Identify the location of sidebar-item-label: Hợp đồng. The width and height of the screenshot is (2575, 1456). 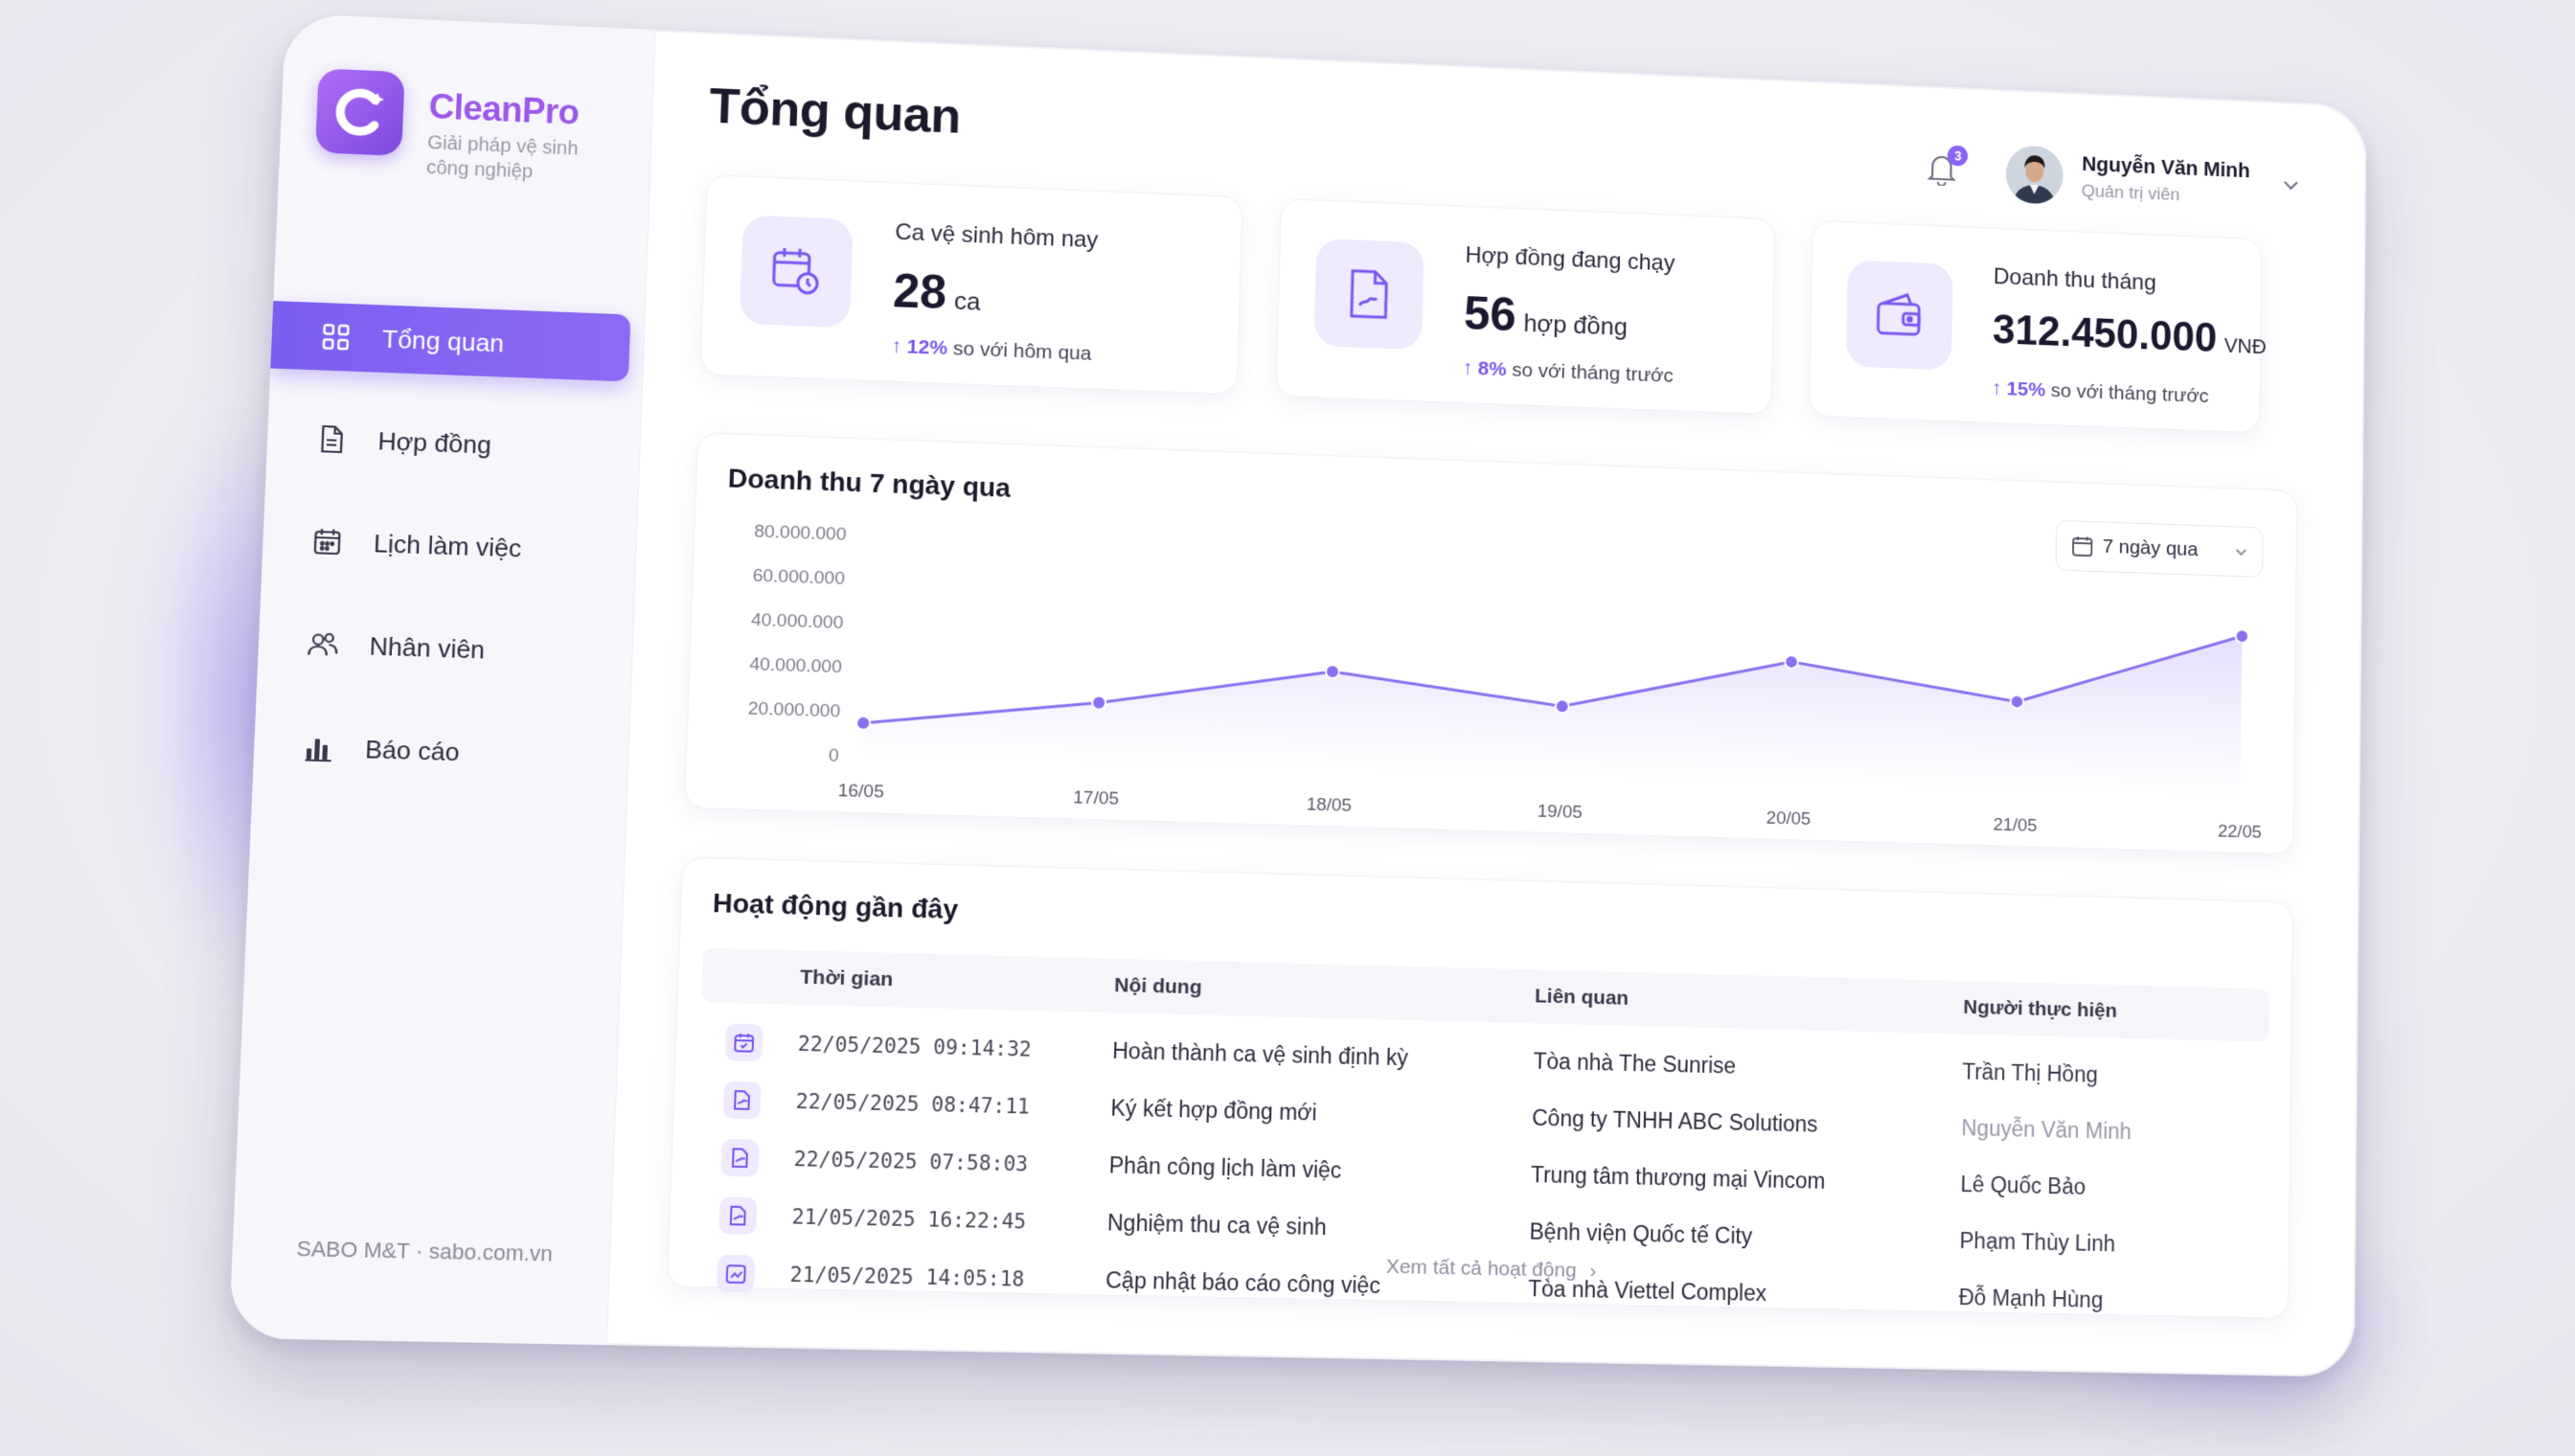
(434, 443).